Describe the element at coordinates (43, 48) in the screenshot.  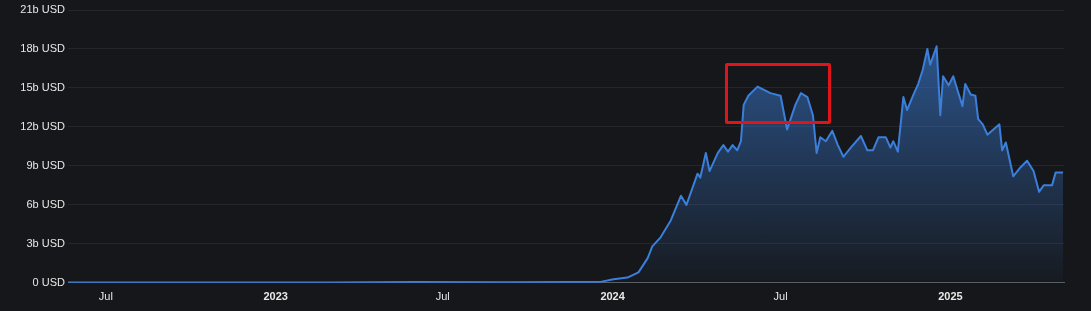
I see `y-tick-label: 18b USD` at that location.